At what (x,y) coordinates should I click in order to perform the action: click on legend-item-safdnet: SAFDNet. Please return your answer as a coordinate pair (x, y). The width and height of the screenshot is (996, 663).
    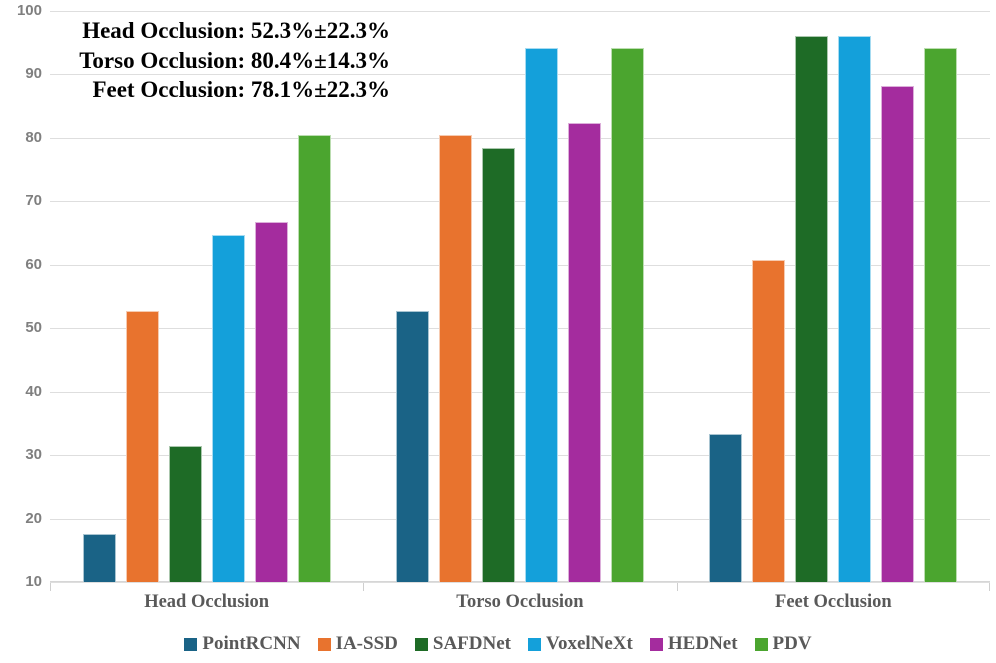
    Looking at the image, I should click on (462, 644).